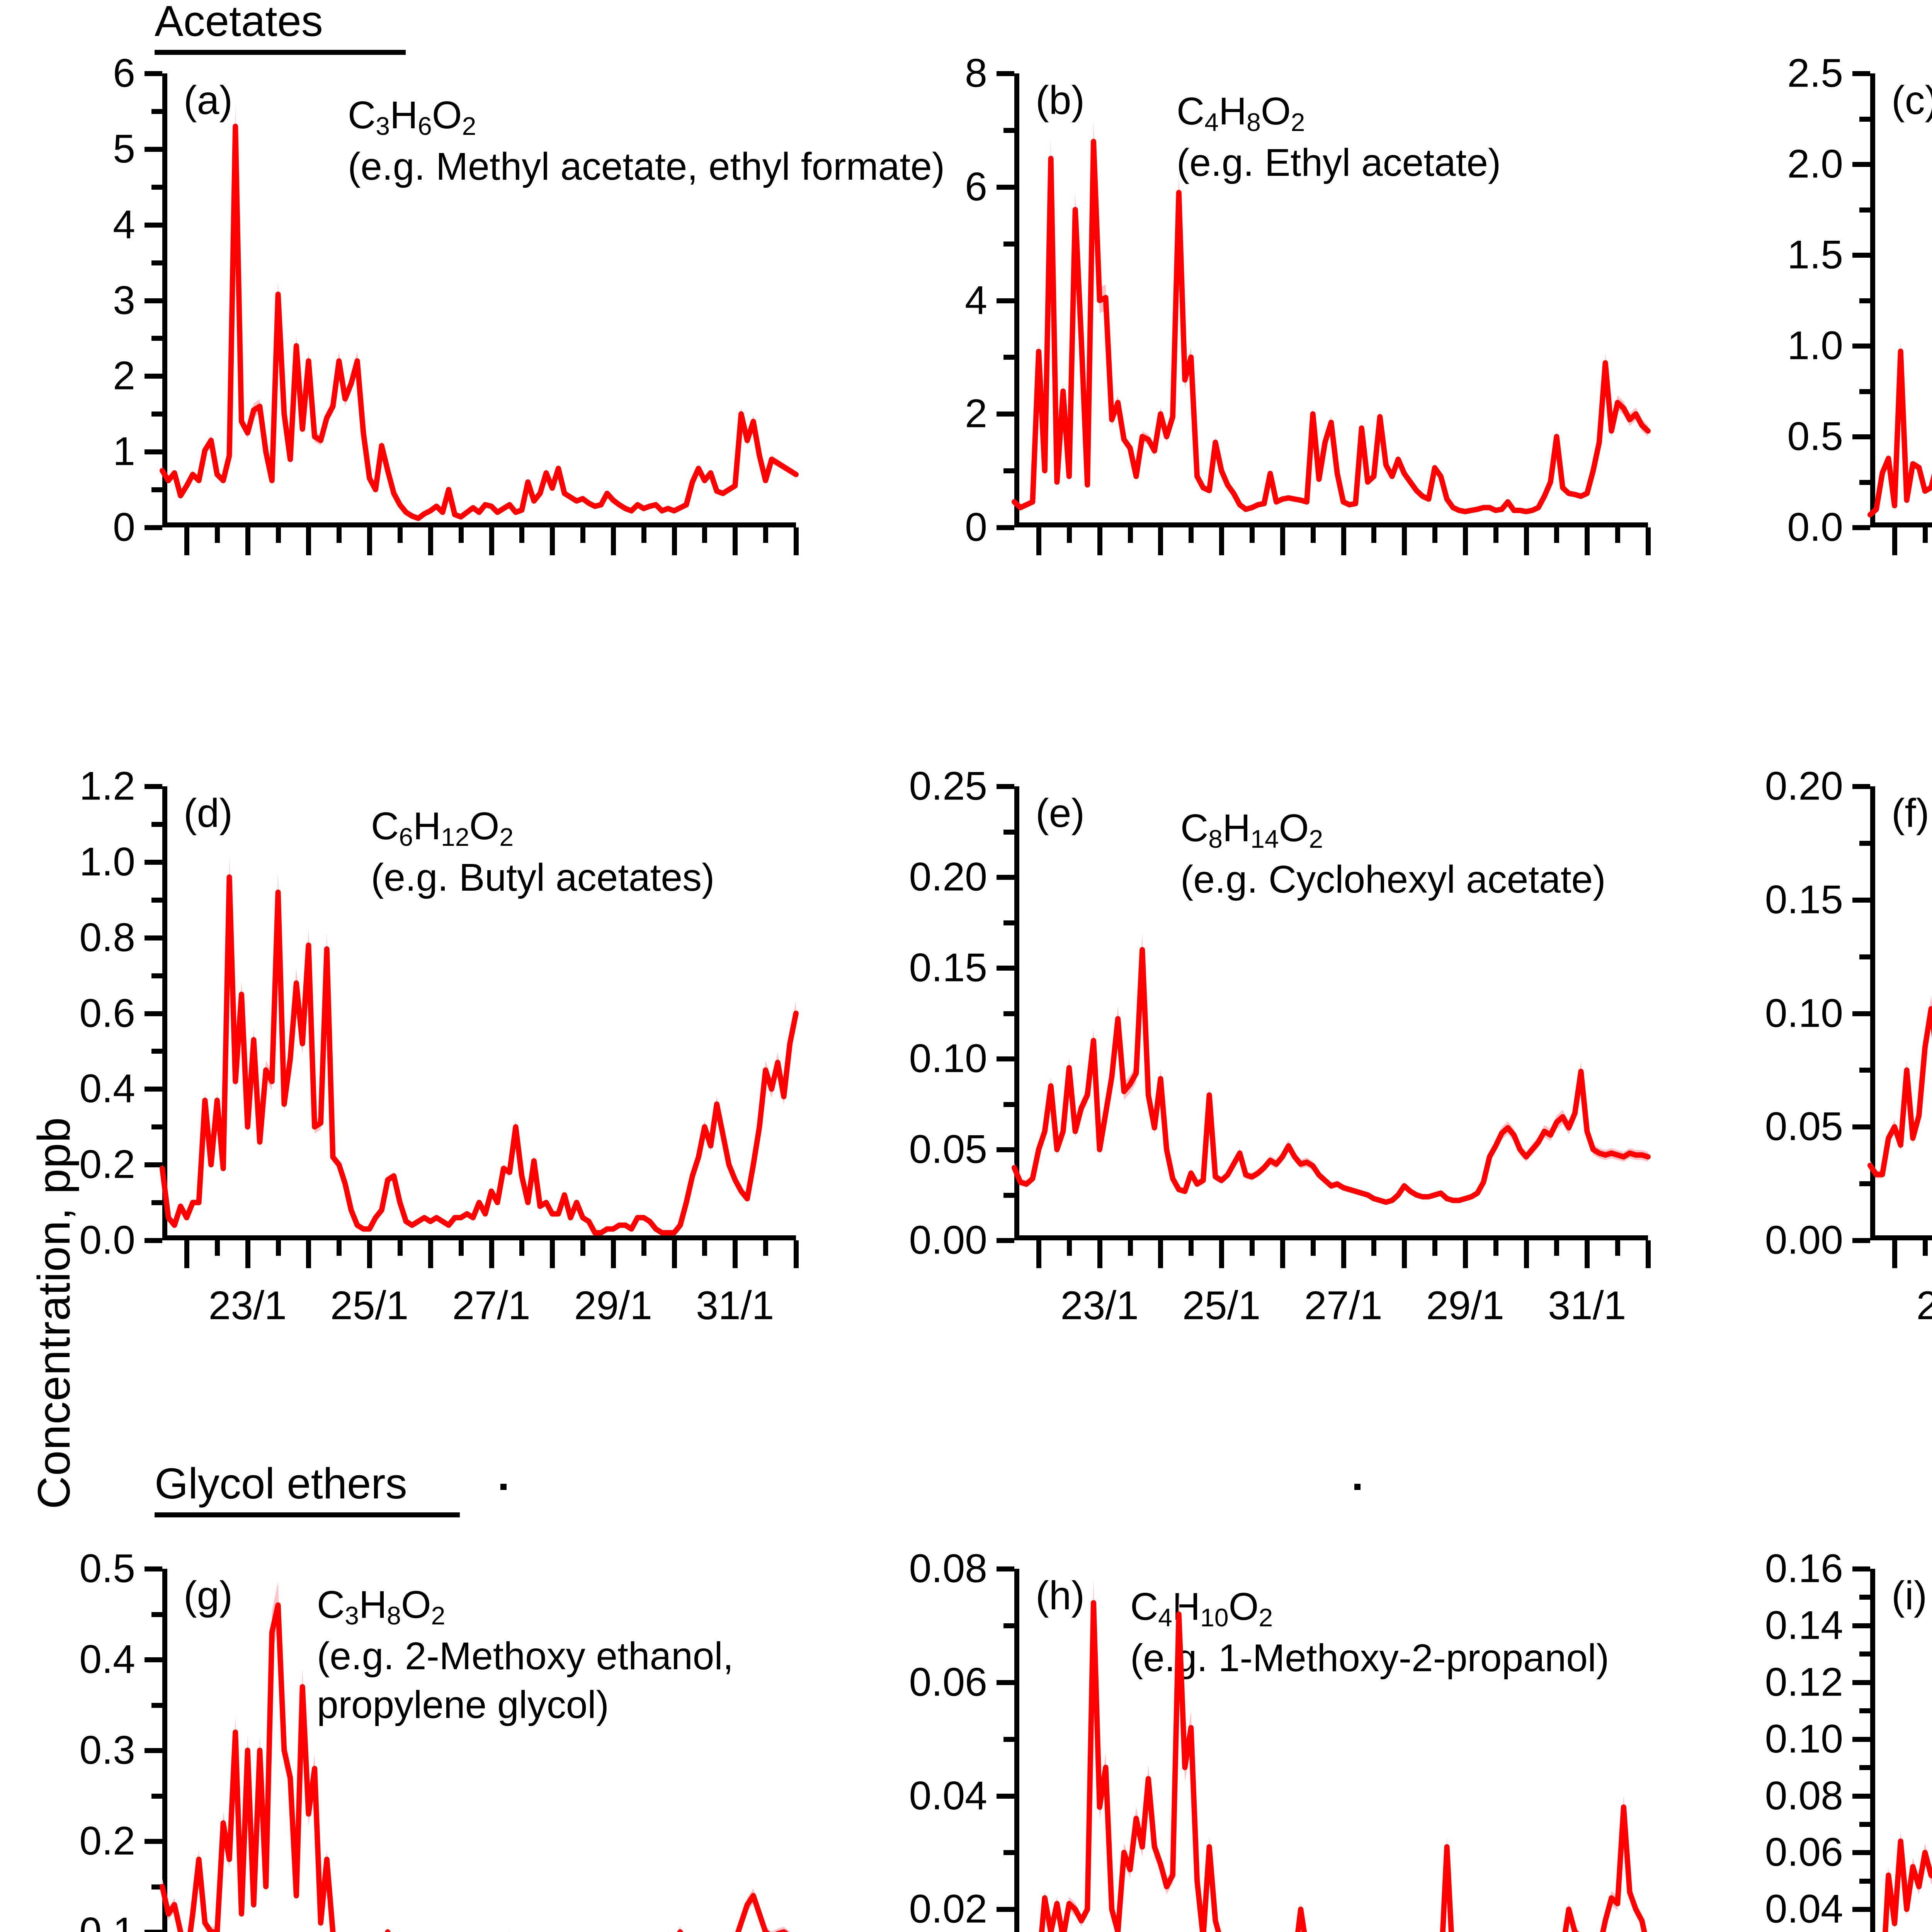 The width and height of the screenshot is (1932, 1932). What do you see at coordinates (1251, 830) in the screenshot?
I see `molecular-formula: C8H14O2` at bounding box center [1251, 830].